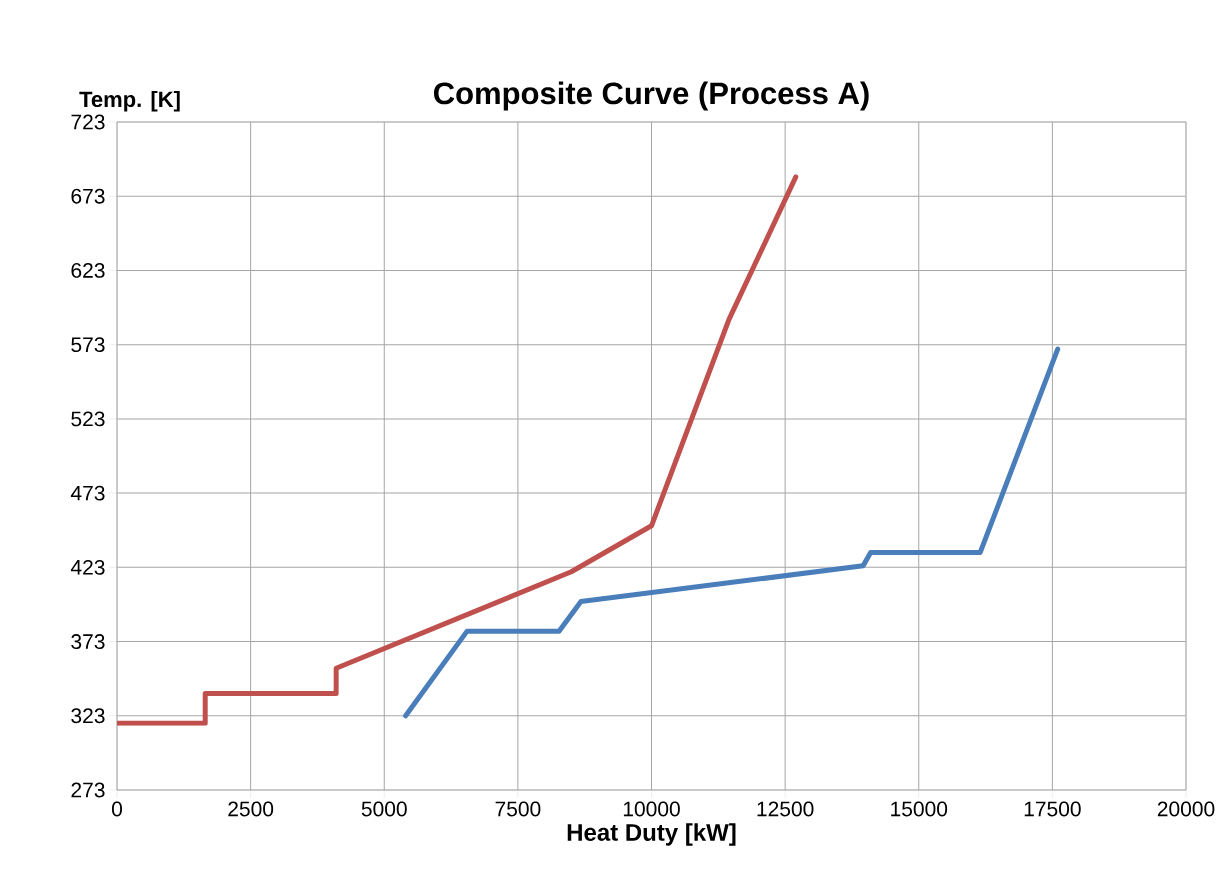 The width and height of the screenshot is (1226, 890). I want to click on x-tick-label: 5000, so click(384, 809).